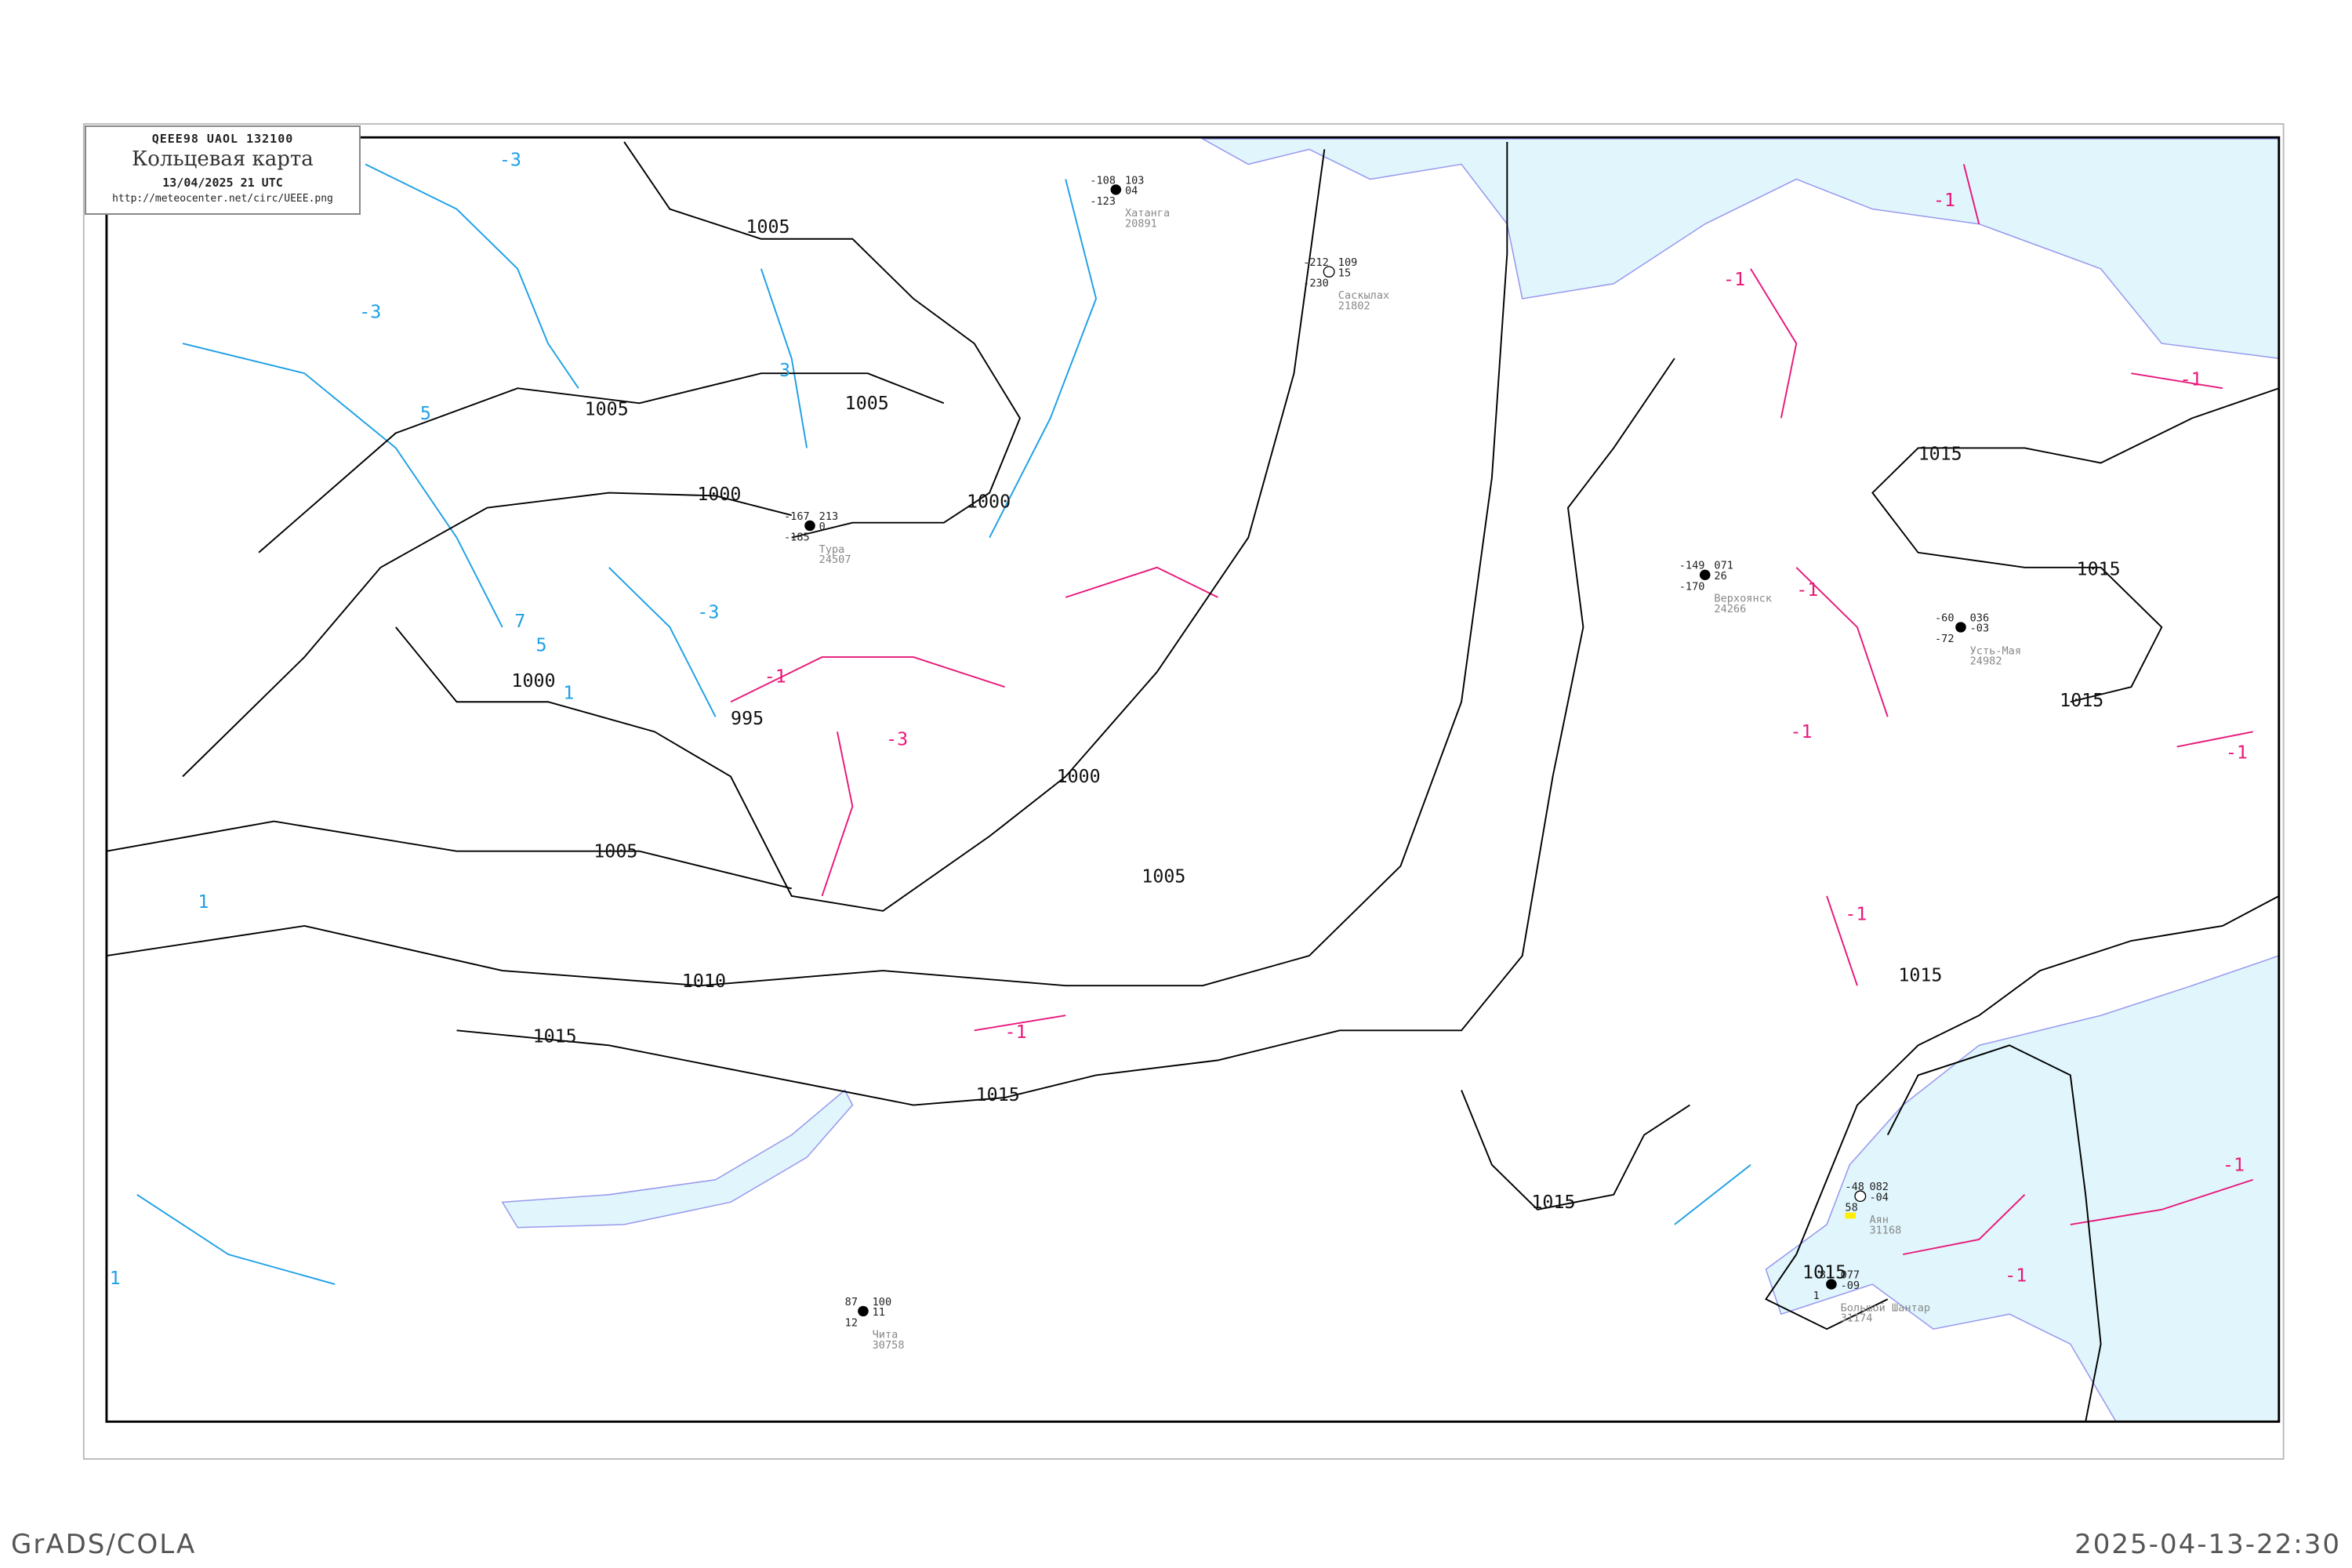  I want to click on station-name: Большой Шантар, so click(1885, 1308).